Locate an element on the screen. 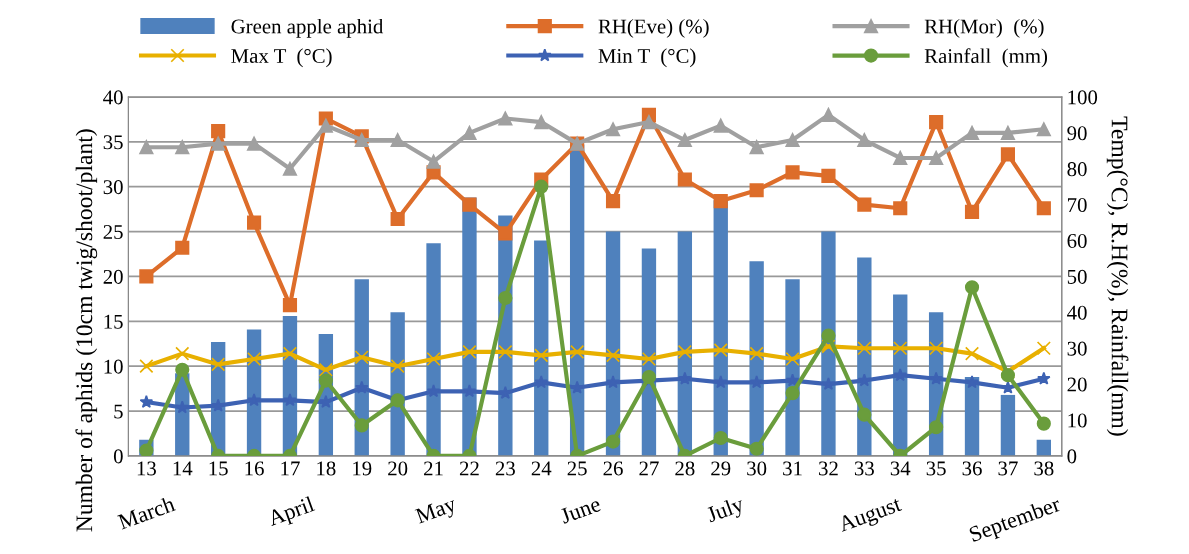 The width and height of the screenshot is (1189, 554). x-tick-label: 25 is located at coordinates (577, 468).